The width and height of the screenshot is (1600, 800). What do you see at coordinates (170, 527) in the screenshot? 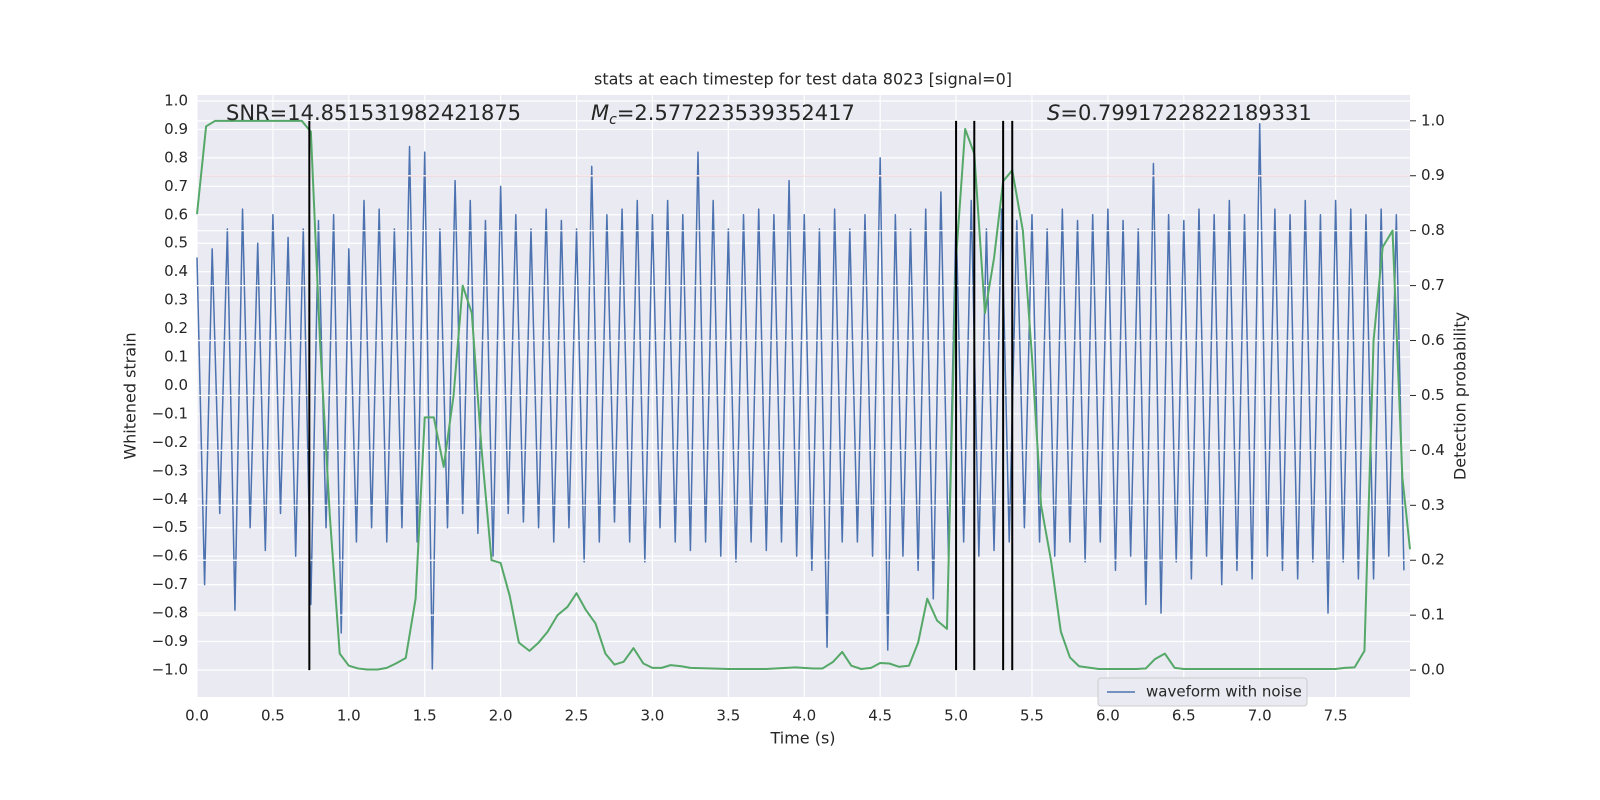
I see `y-tick-label: −0.5` at bounding box center [170, 527].